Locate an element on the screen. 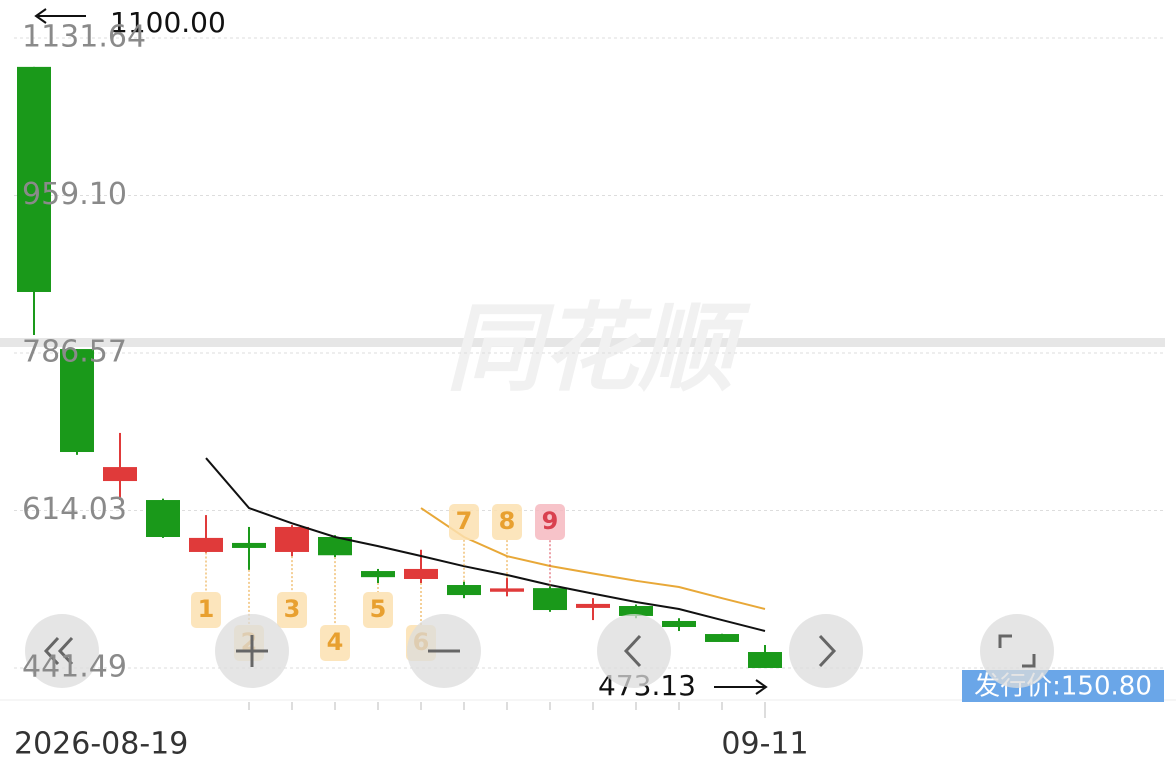 This screenshot has height=777, width=1176. sequence-label: 1 is located at coordinates (206, 609).